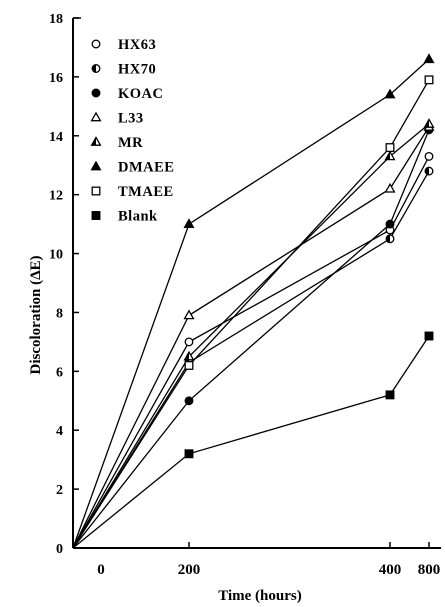  What do you see at coordinates (137, 70) in the screenshot?
I see `legend-label-hx70: HX70` at bounding box center [137, 70].